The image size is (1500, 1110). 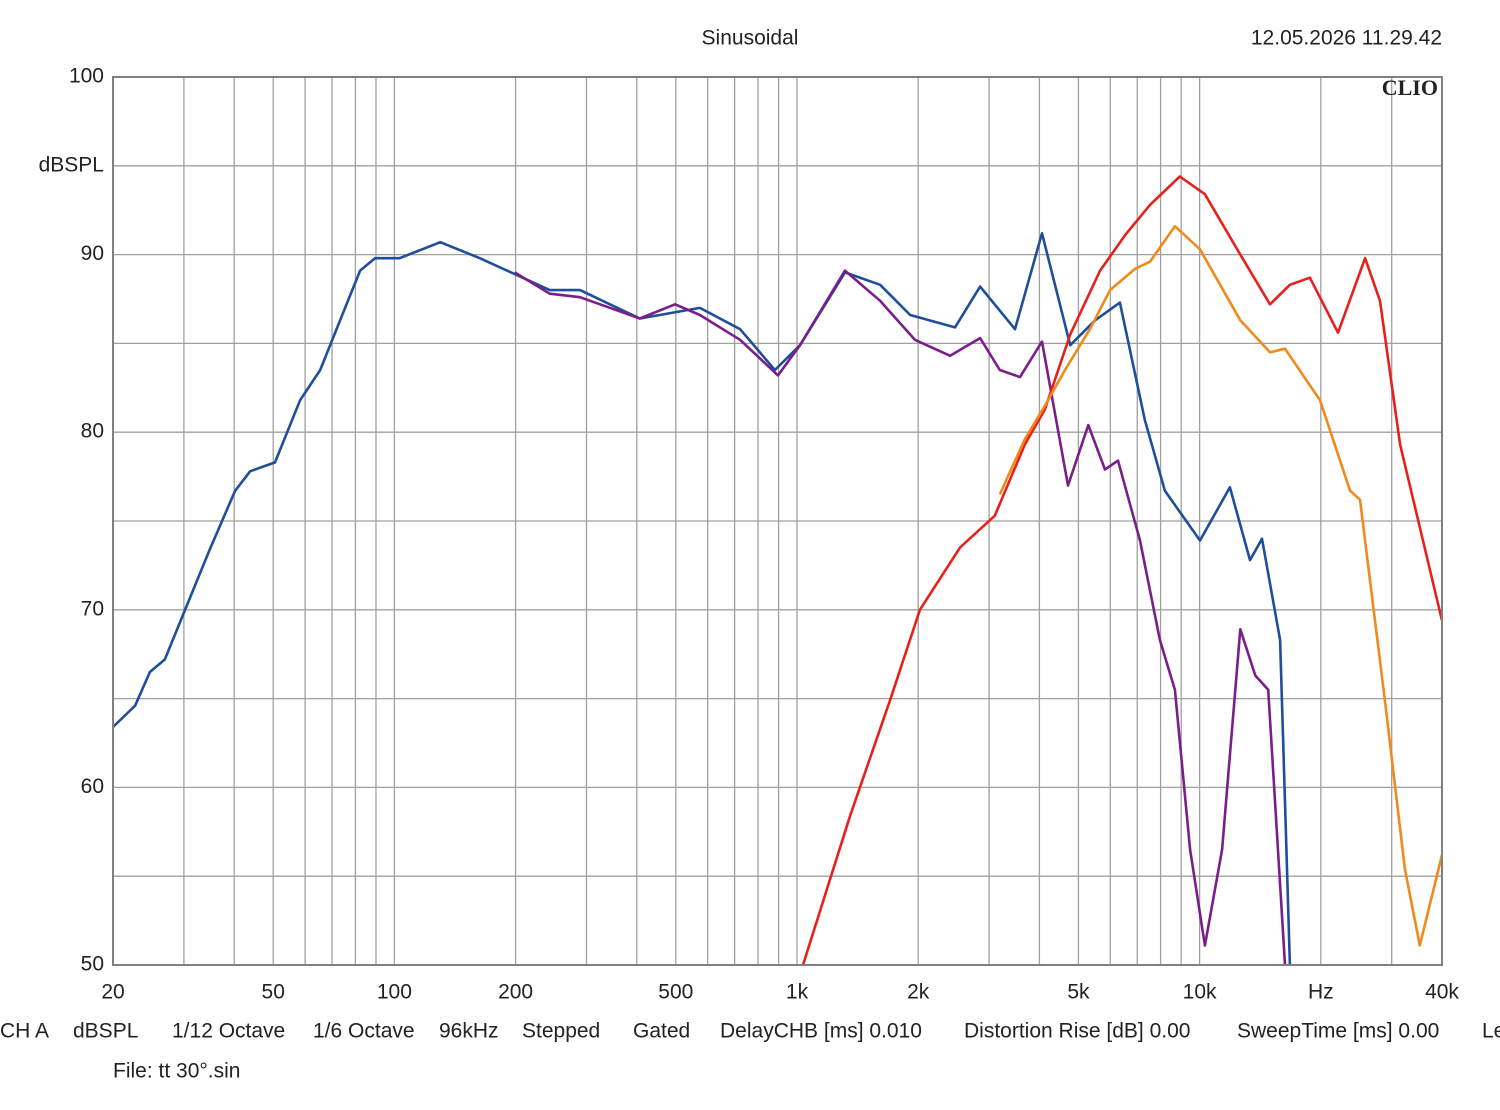 What do you see at coordinates (92, 253) in the screenshot?
I see `y-tick-label: 90` at bounding box center [92, 253].